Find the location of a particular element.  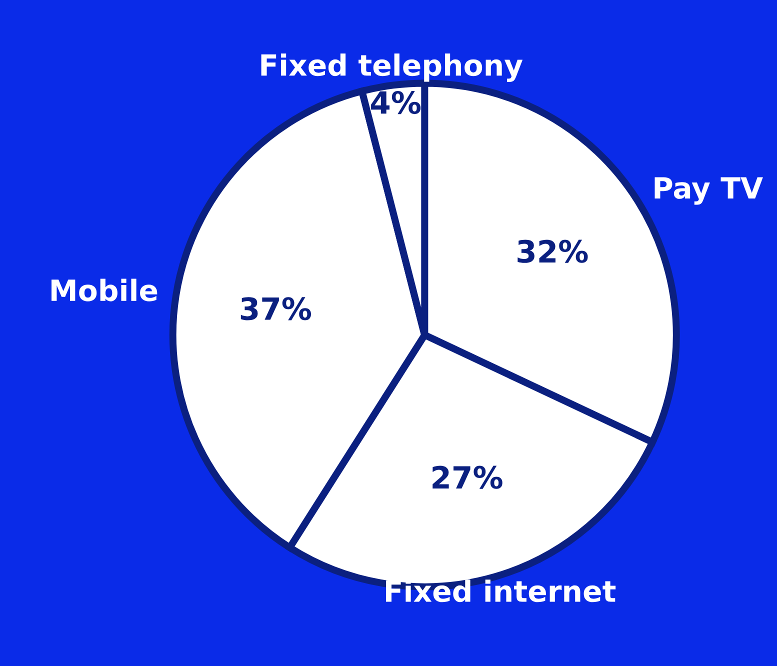

data-label: 4% is located at coordinates (396, 102).